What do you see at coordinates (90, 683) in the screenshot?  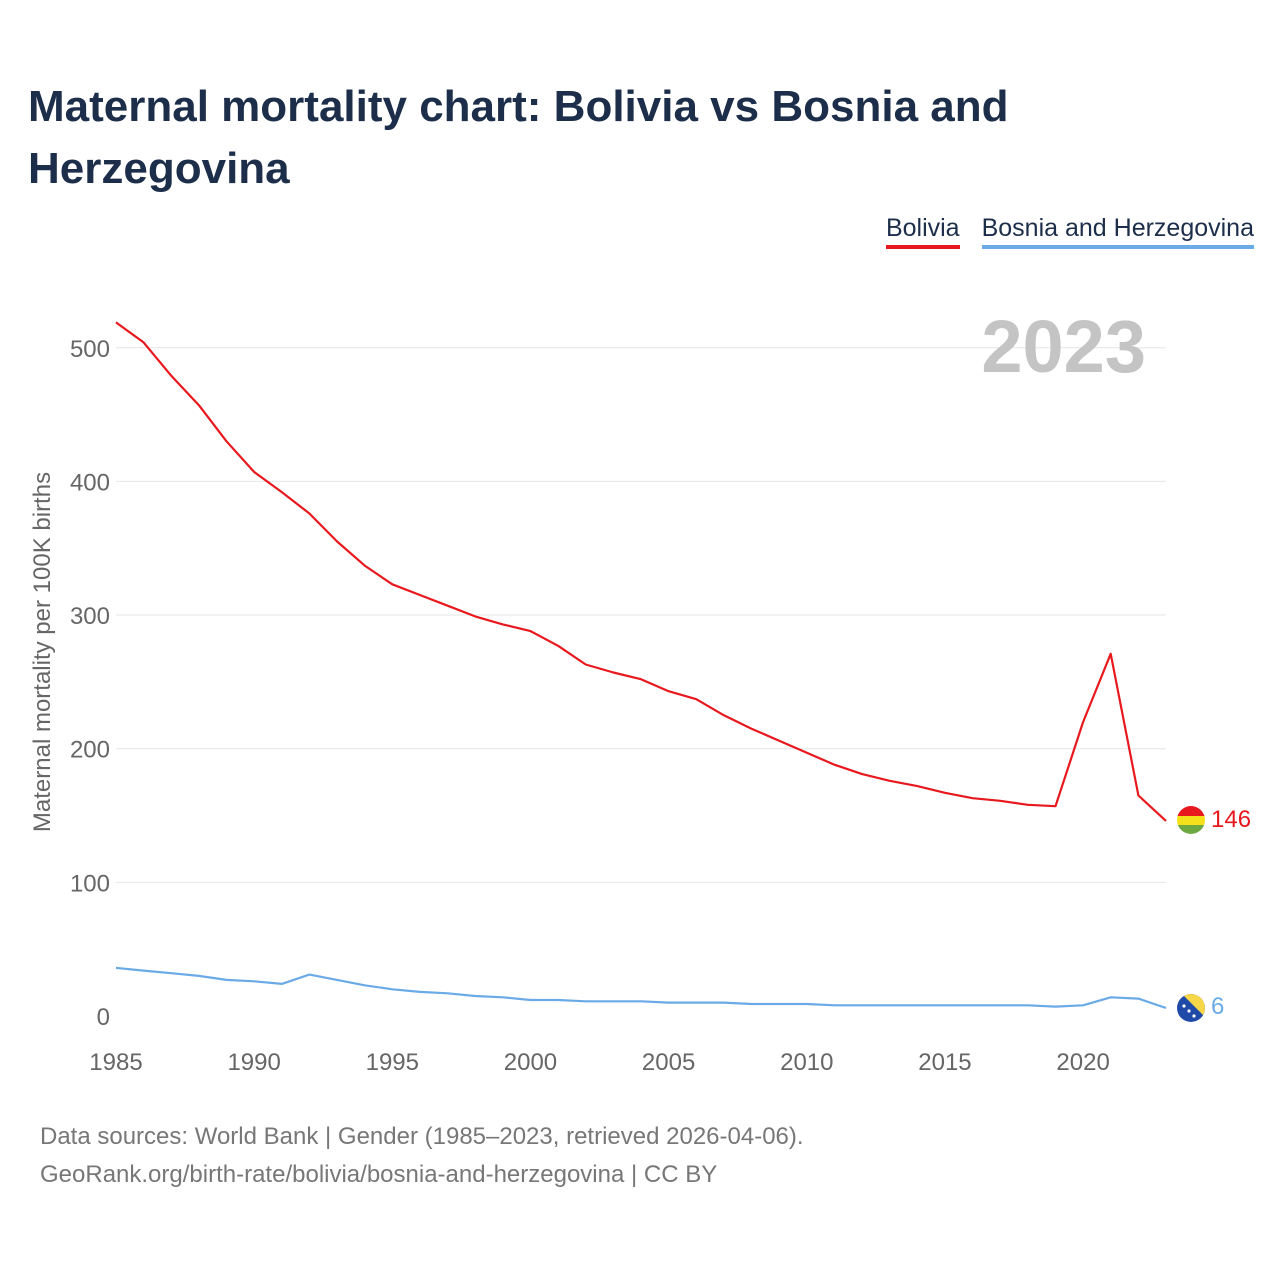 I see `y-axis-ticks: 0 100 200 300 400 500` at bounding box center [90, 683].